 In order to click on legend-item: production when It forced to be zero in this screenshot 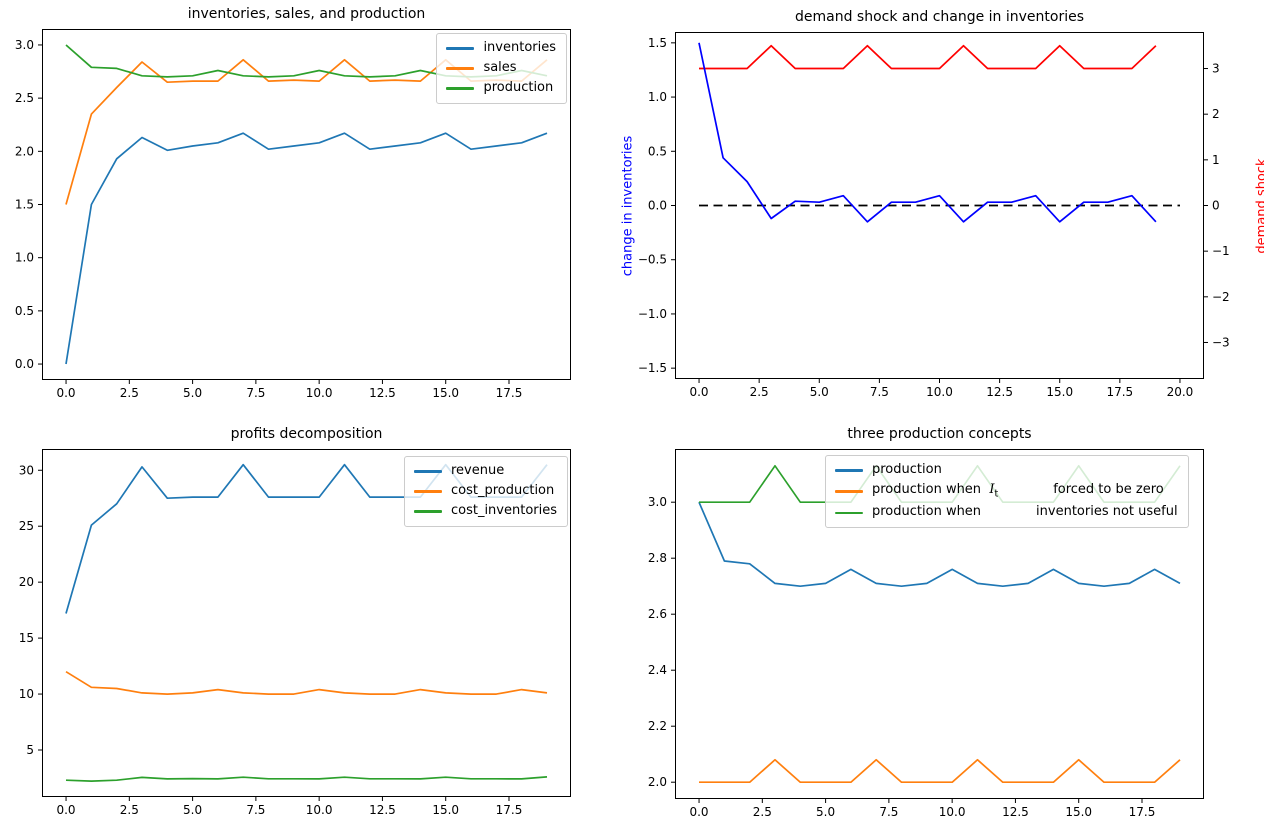, I will do `click(1006, 491)`.